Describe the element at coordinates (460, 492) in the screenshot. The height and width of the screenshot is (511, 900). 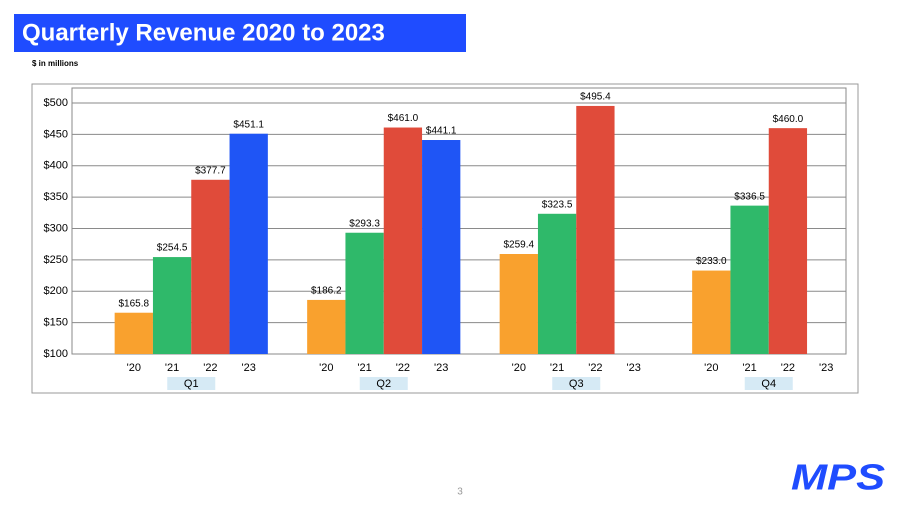
I see `page-number: 3` at that location.